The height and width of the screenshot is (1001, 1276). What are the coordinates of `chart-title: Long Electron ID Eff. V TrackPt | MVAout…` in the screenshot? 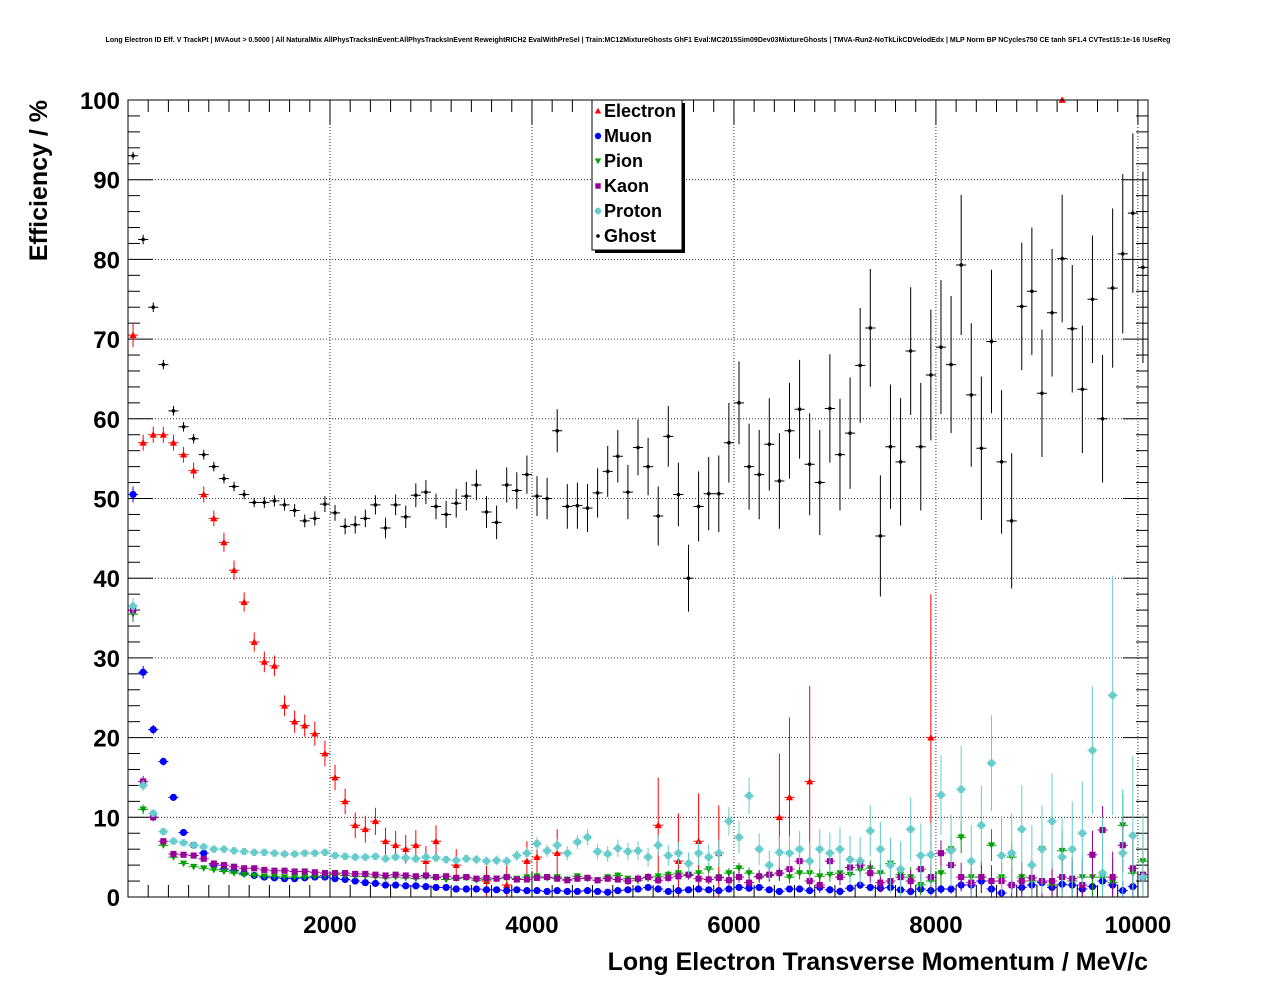 It's located at (638, 40).